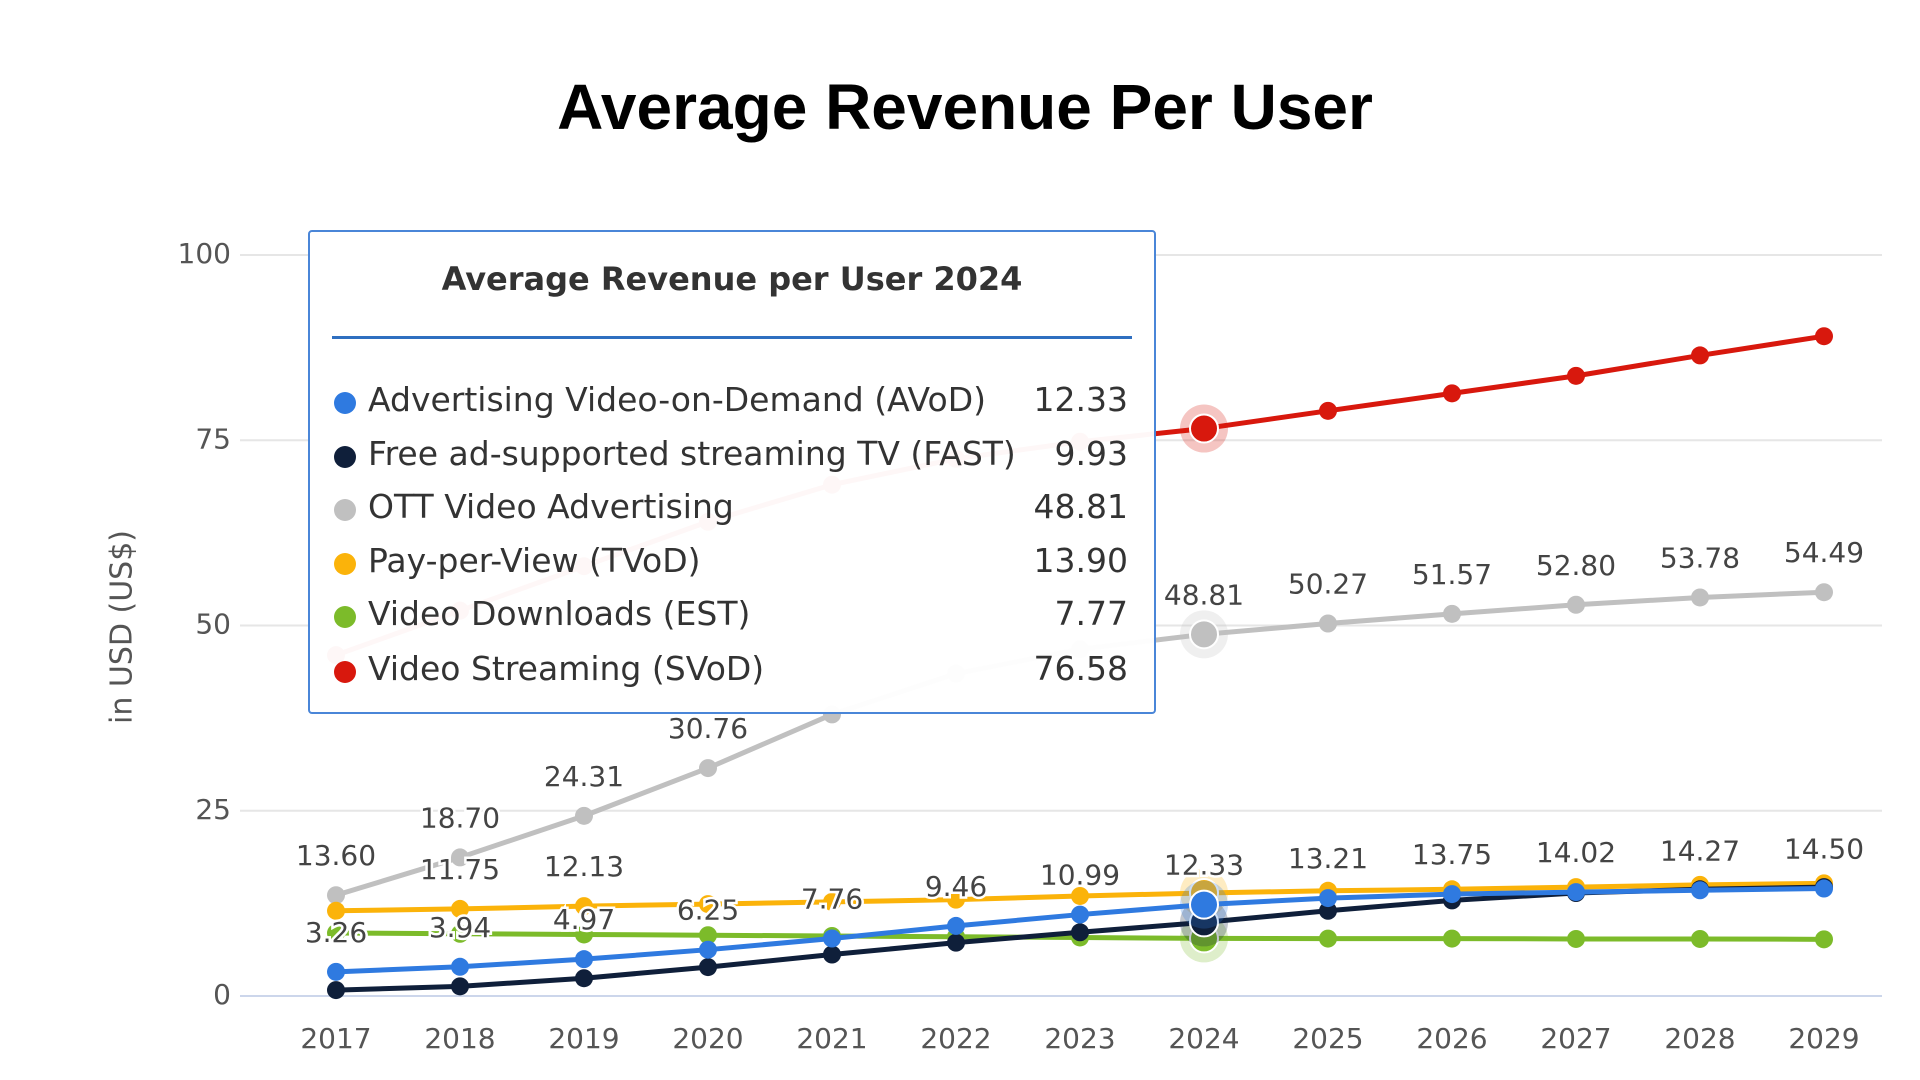 Image resolution: width=1920 pixels, height=1080 pixels. What do you see at coordinates (1080, 506) in the screenshot?
I see `tooltip-value: 48.81` at bounding box center [1080, 506].